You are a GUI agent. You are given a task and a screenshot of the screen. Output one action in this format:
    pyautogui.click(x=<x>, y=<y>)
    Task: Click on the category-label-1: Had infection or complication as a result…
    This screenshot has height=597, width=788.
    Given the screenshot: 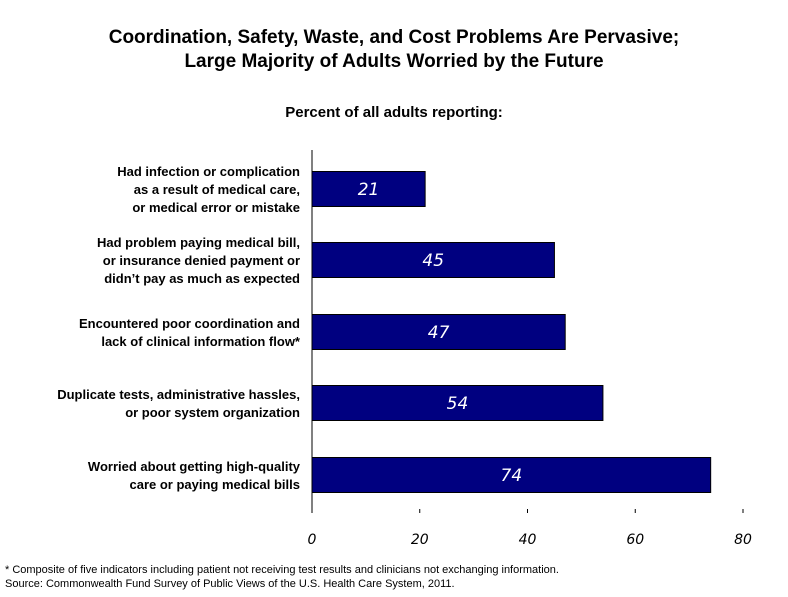 What is the action you would take?
    pyautogui.click(x=208, y=189)
    